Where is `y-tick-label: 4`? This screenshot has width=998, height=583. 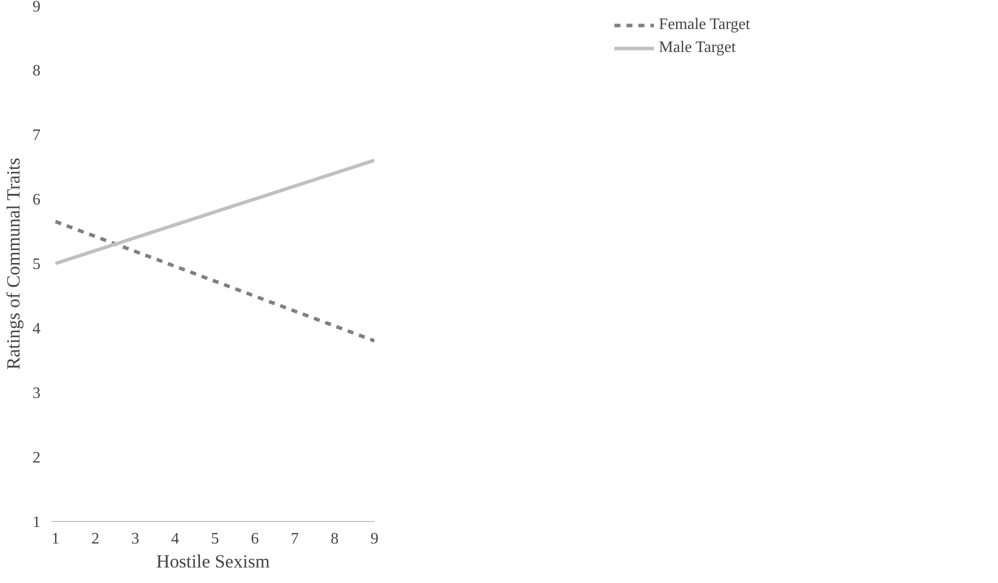 y-tick-label: 4 is located at coordinates (36, 329).